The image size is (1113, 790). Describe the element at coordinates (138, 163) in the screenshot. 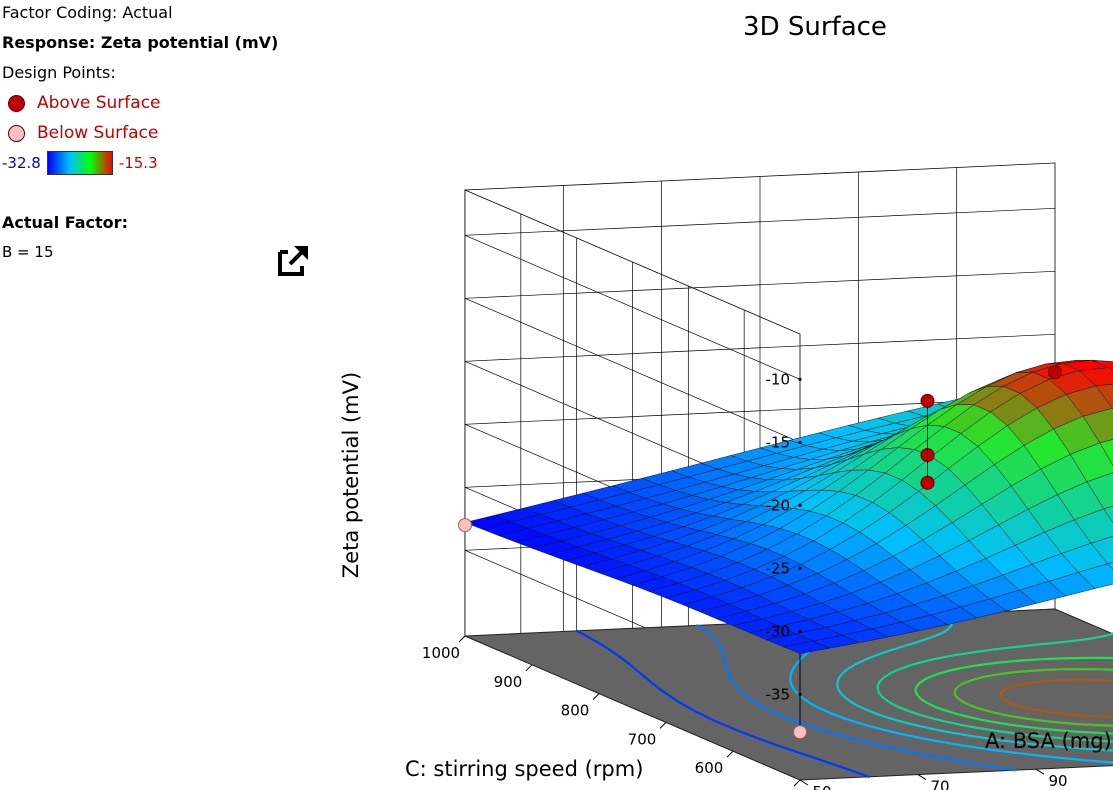

I see `color-scale-max: -15.3` at that location.